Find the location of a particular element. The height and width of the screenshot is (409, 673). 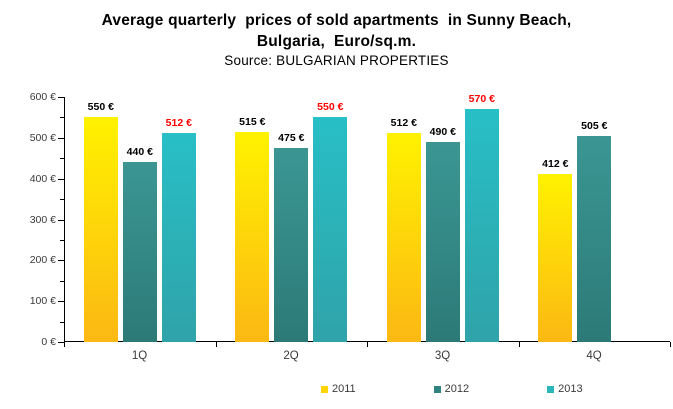

bar-2012-3Q is located at coordinates (442, 241).